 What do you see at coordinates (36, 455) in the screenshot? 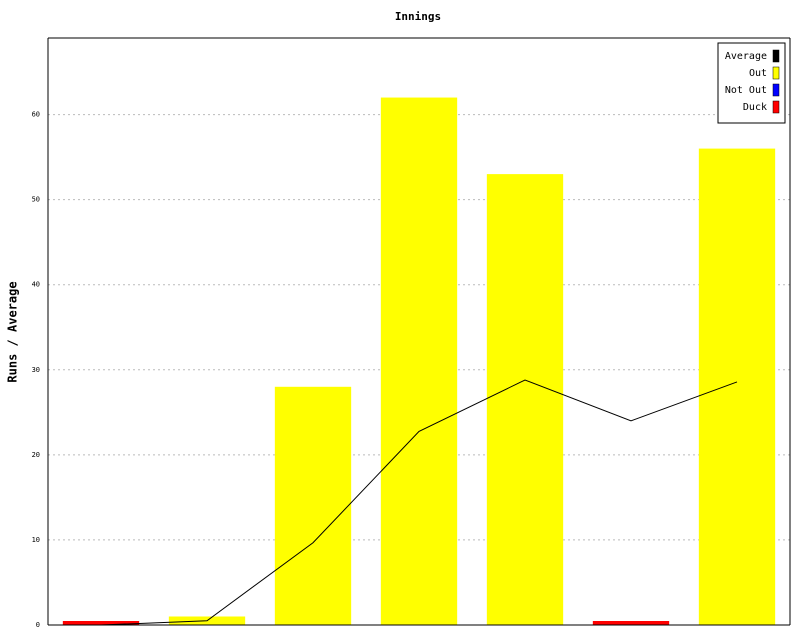
I see `y-tick-label: 20` at bounding box center [36, 455].